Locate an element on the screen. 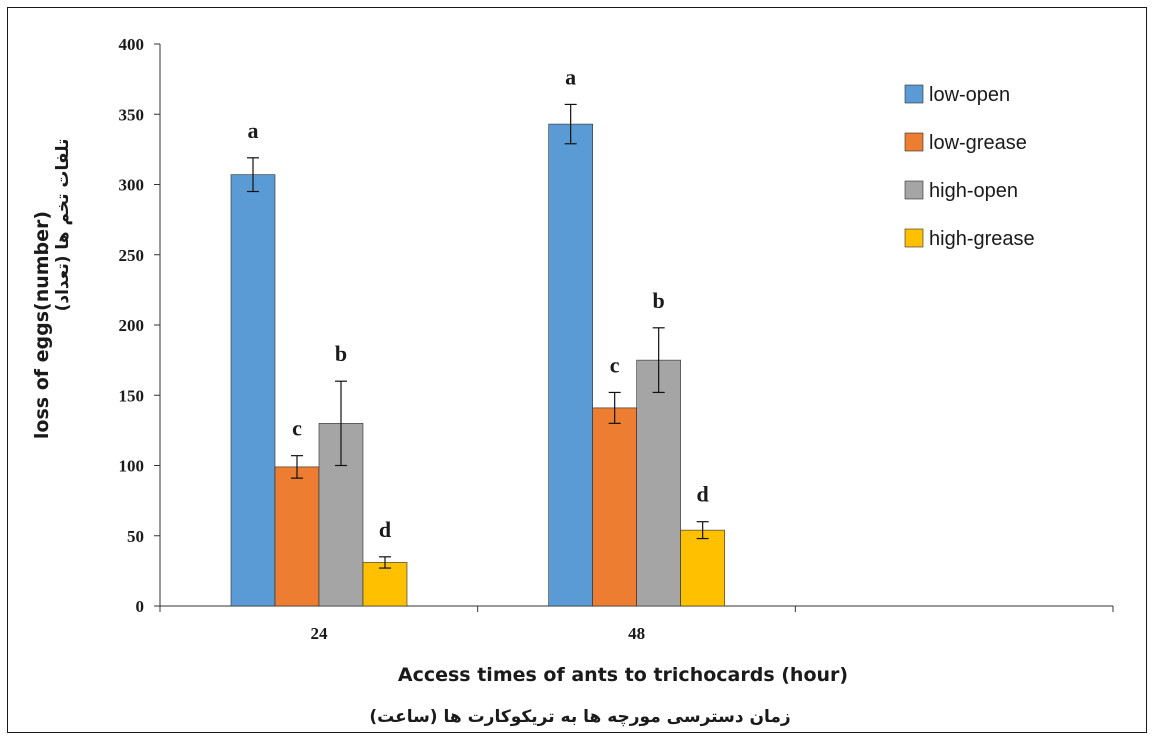  legend-label-high-open: high-open is located at coordinates (973, 191).